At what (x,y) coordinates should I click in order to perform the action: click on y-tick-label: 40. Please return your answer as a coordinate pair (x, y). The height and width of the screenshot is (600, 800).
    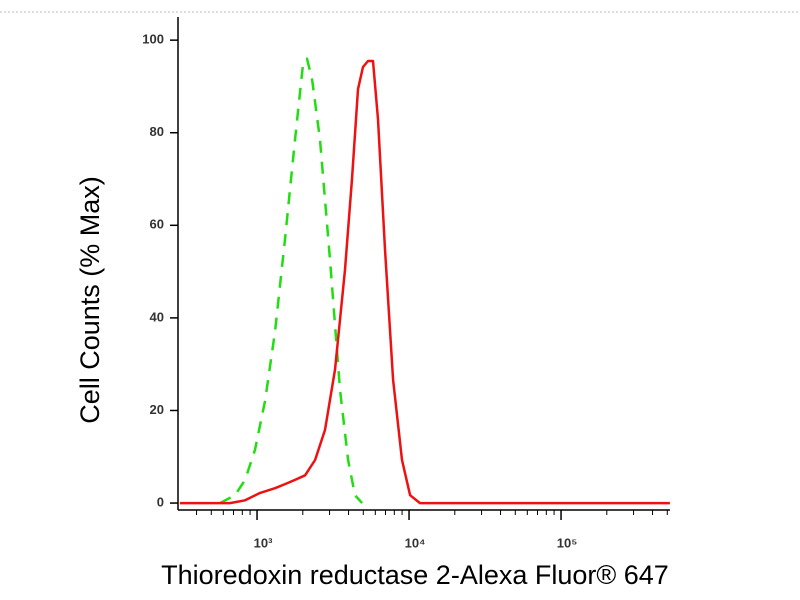
    Looking at the image, I should click on (157, 316).